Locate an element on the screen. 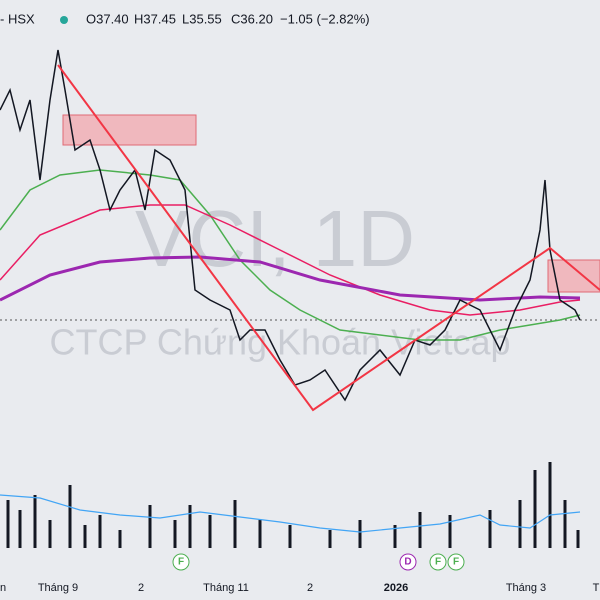 This screenshot has width=600, height=600. symbol: - HSX is located at coordinates (17, 18).